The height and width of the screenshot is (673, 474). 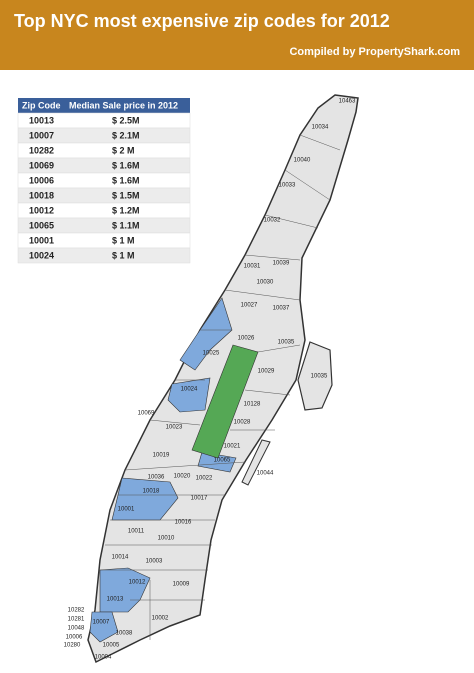 What do you see at coordinates (204, 479) in the screenshot?
I see `zip-label: 10022` at bounding box center [204, 479].